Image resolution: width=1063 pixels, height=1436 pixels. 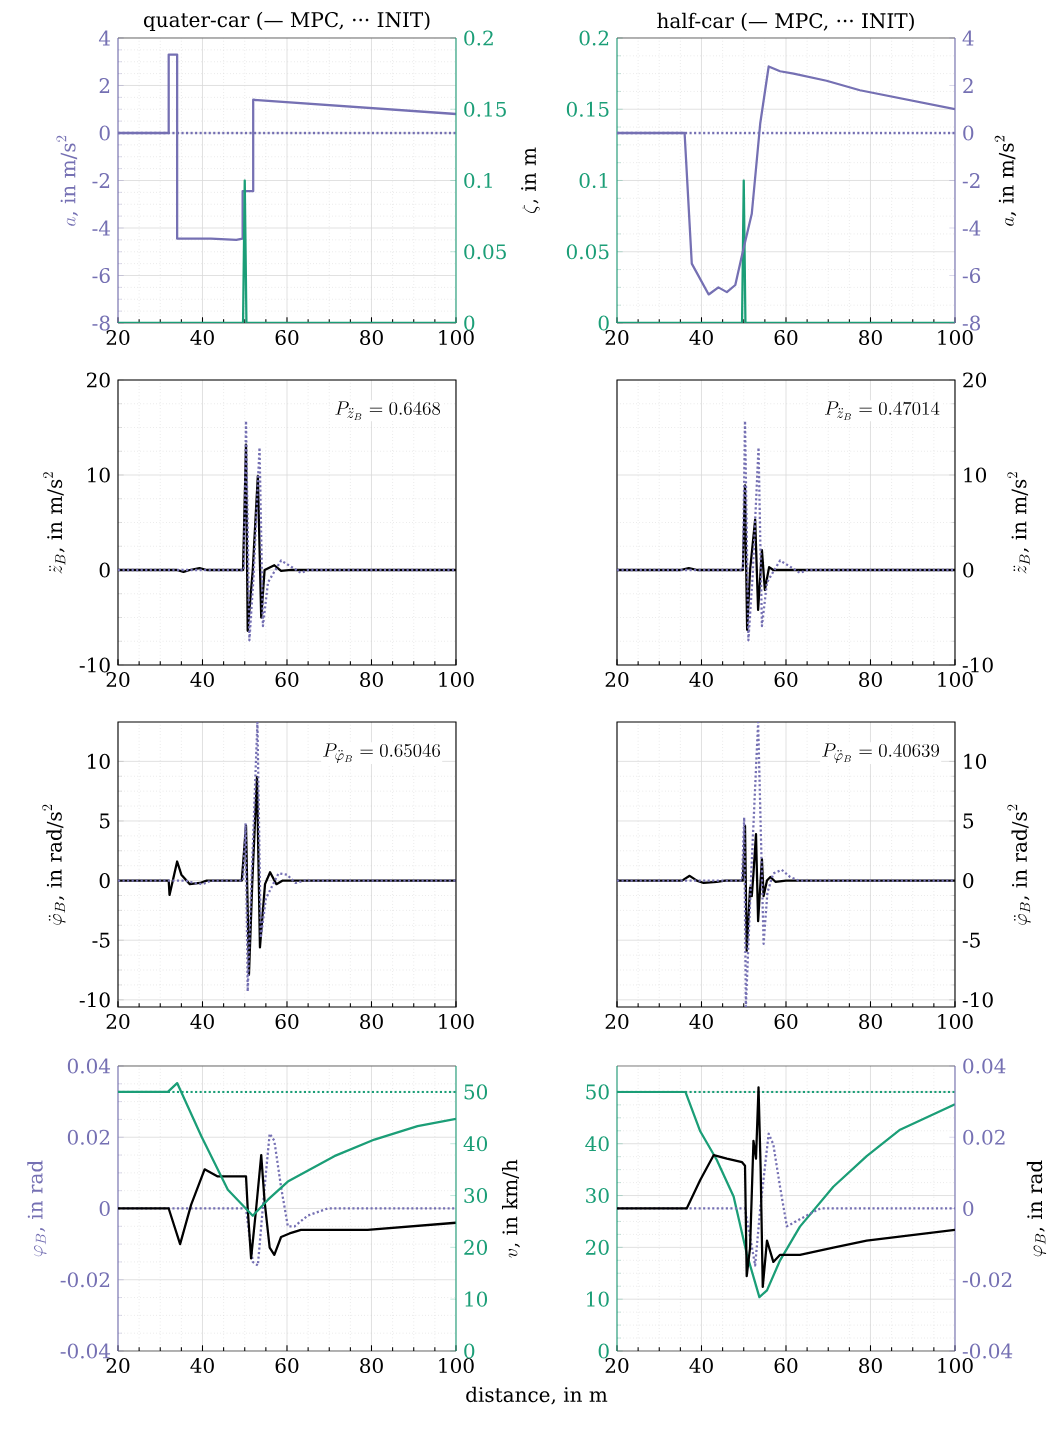 What do you see at coordinates (597, 1144) in the screenshot?
I see `y-tick-label: 40` at bounding box center [597, 1144].